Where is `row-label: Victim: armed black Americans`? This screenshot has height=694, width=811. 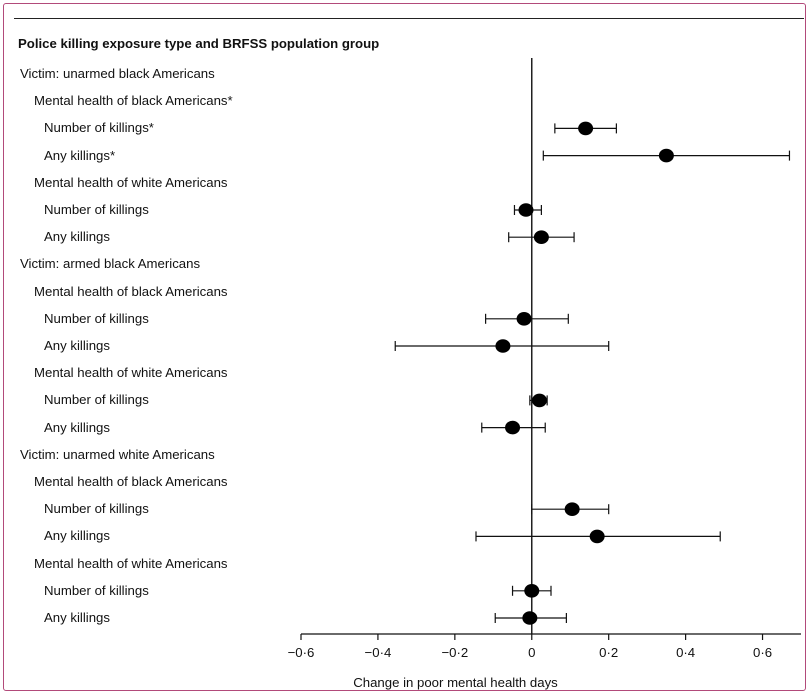 row-label: Victim: armed black Americans is located at coordinates (110, 264).